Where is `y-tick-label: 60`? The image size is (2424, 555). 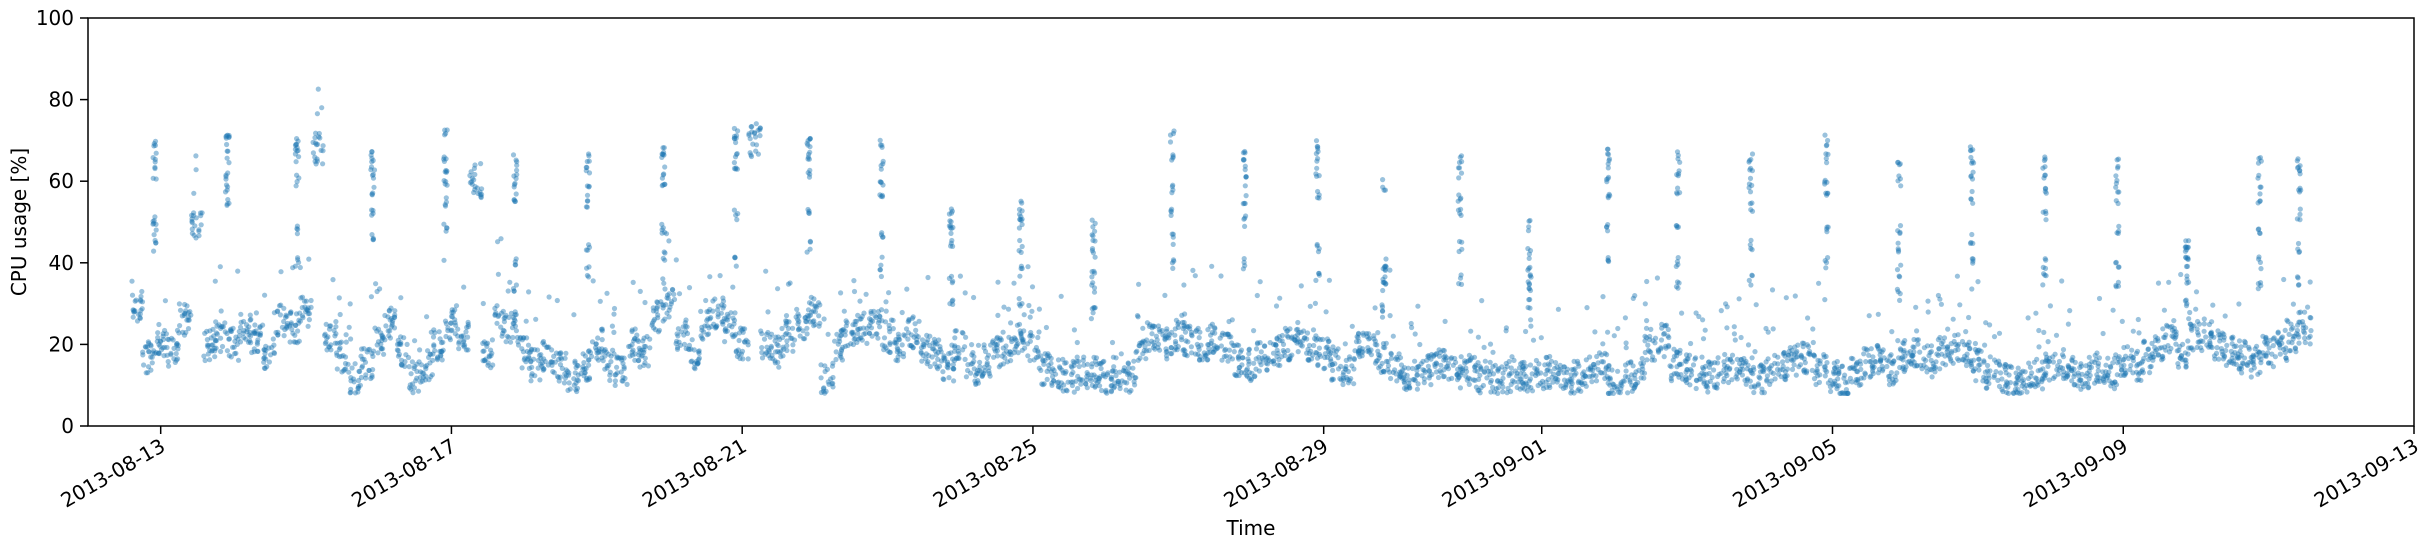
y-tick-label: 60 is located at coordinates (61, 181).